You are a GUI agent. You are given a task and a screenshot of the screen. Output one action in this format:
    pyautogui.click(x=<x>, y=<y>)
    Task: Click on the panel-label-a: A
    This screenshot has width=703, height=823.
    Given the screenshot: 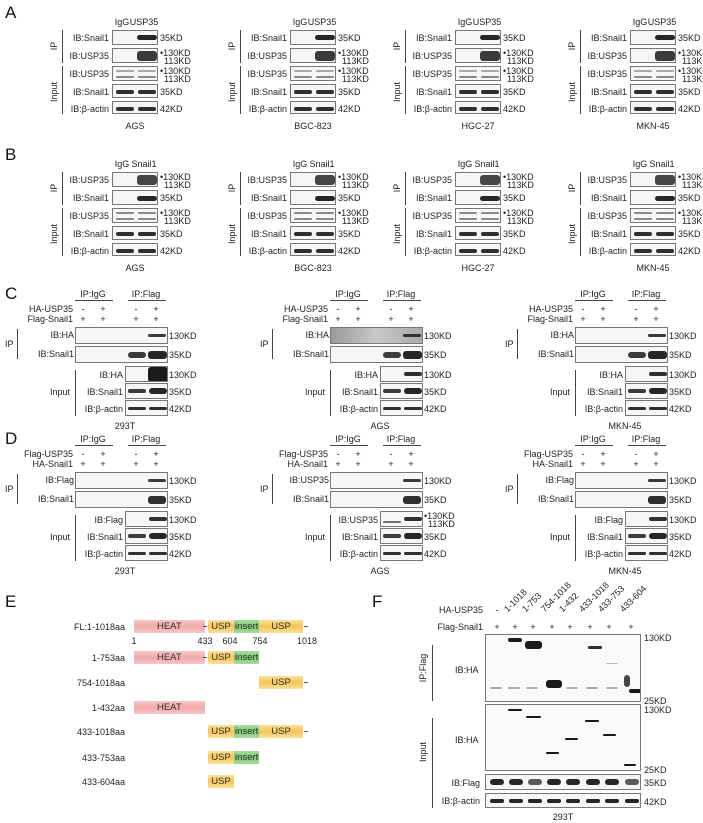 What is the action you would take?
    pyautogui.click(x=11, y=12)
    